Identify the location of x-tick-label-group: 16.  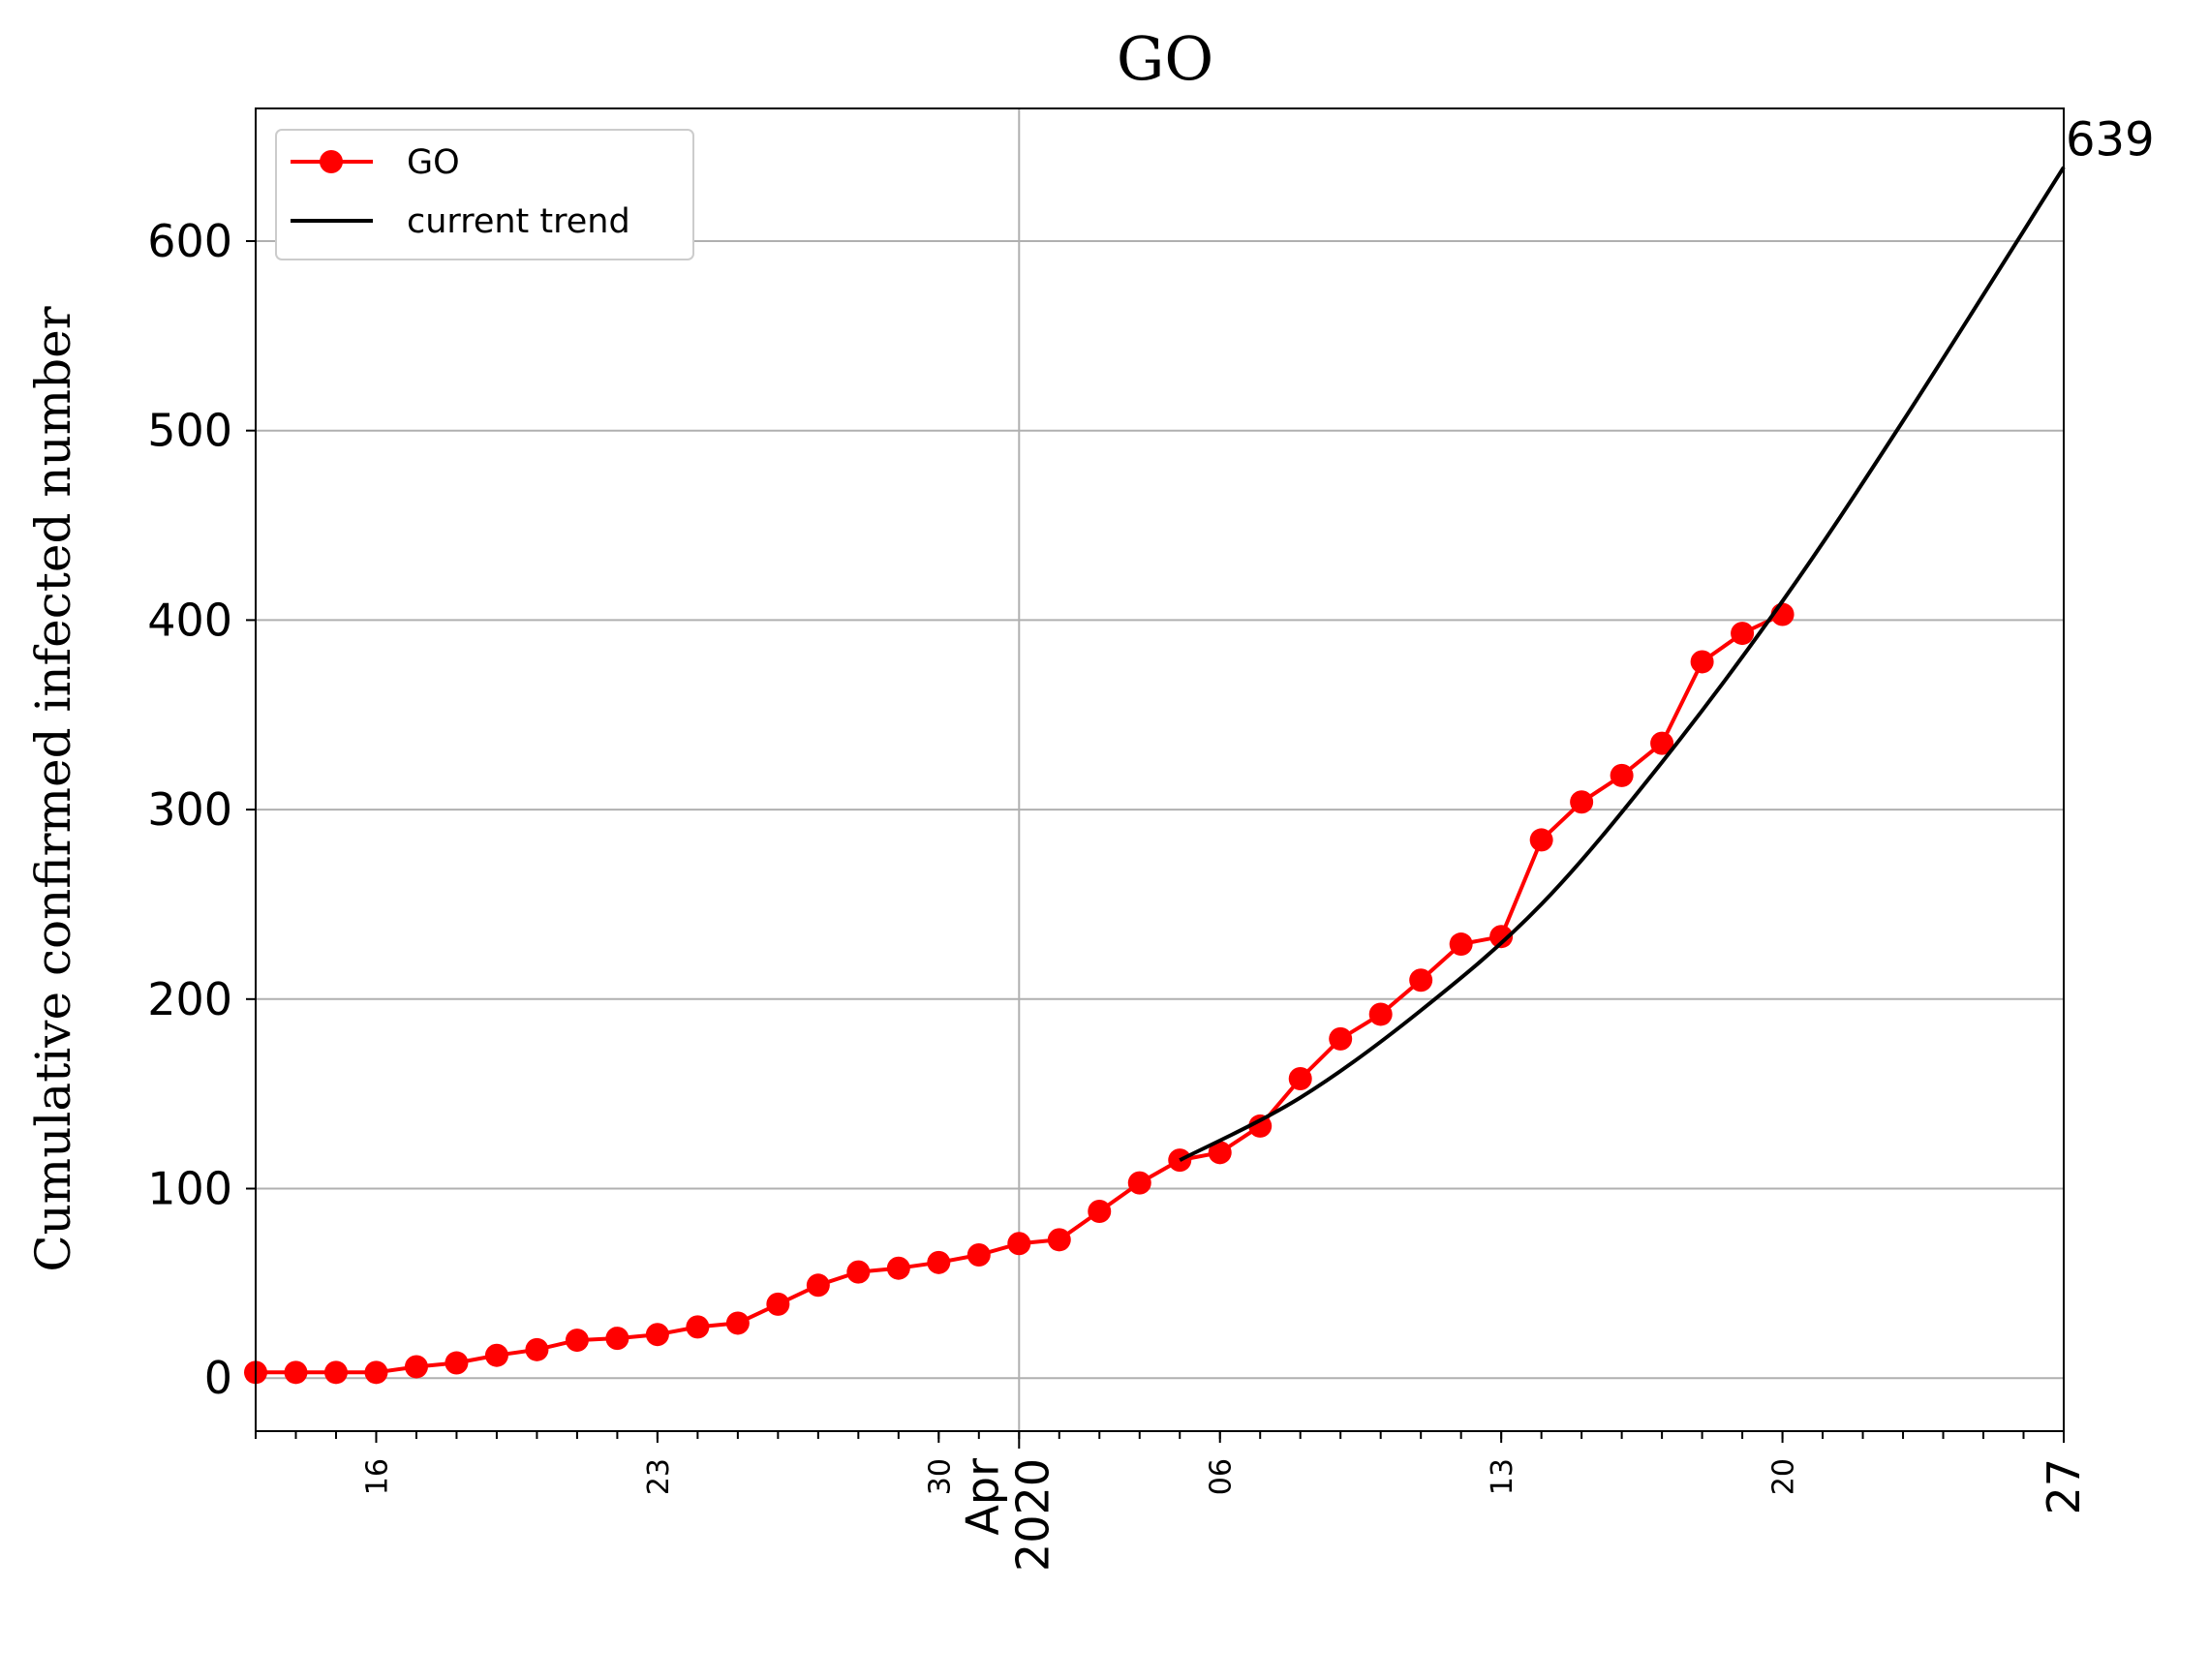
(377, 1476).